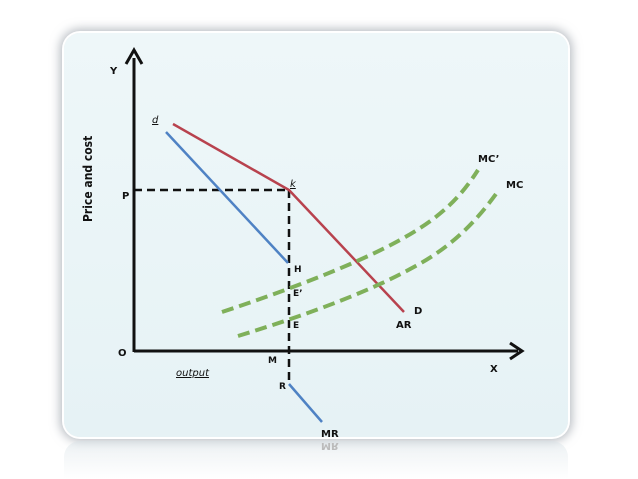  What do you see at coordinates (316, 460) in the screenshot?
I see `card-reflection` at bounding box center [316, 460].